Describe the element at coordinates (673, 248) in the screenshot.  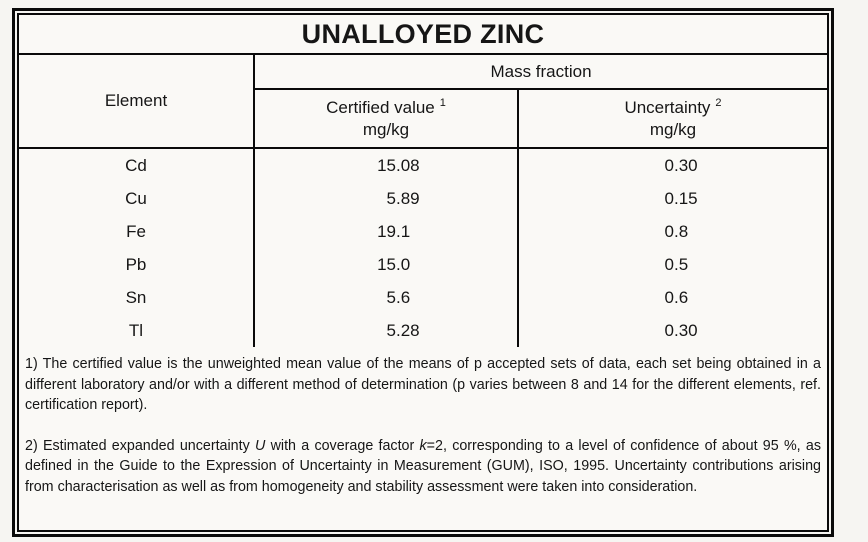
I see `uncertainty-column: 0.30 0.15 0.8 0.5 0.6 0.30` at that location.